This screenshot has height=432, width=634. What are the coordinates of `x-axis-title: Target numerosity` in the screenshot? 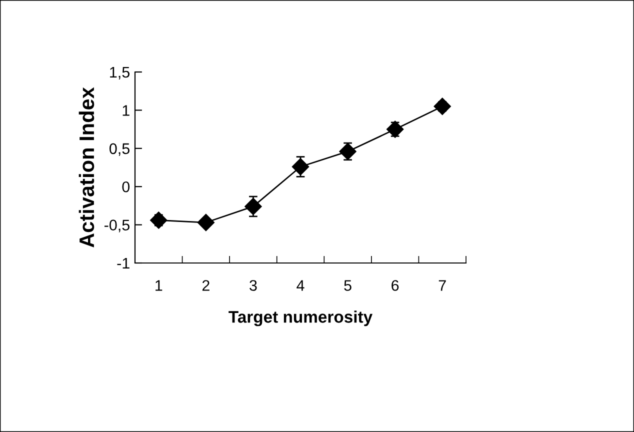 It's located at (300, 318).